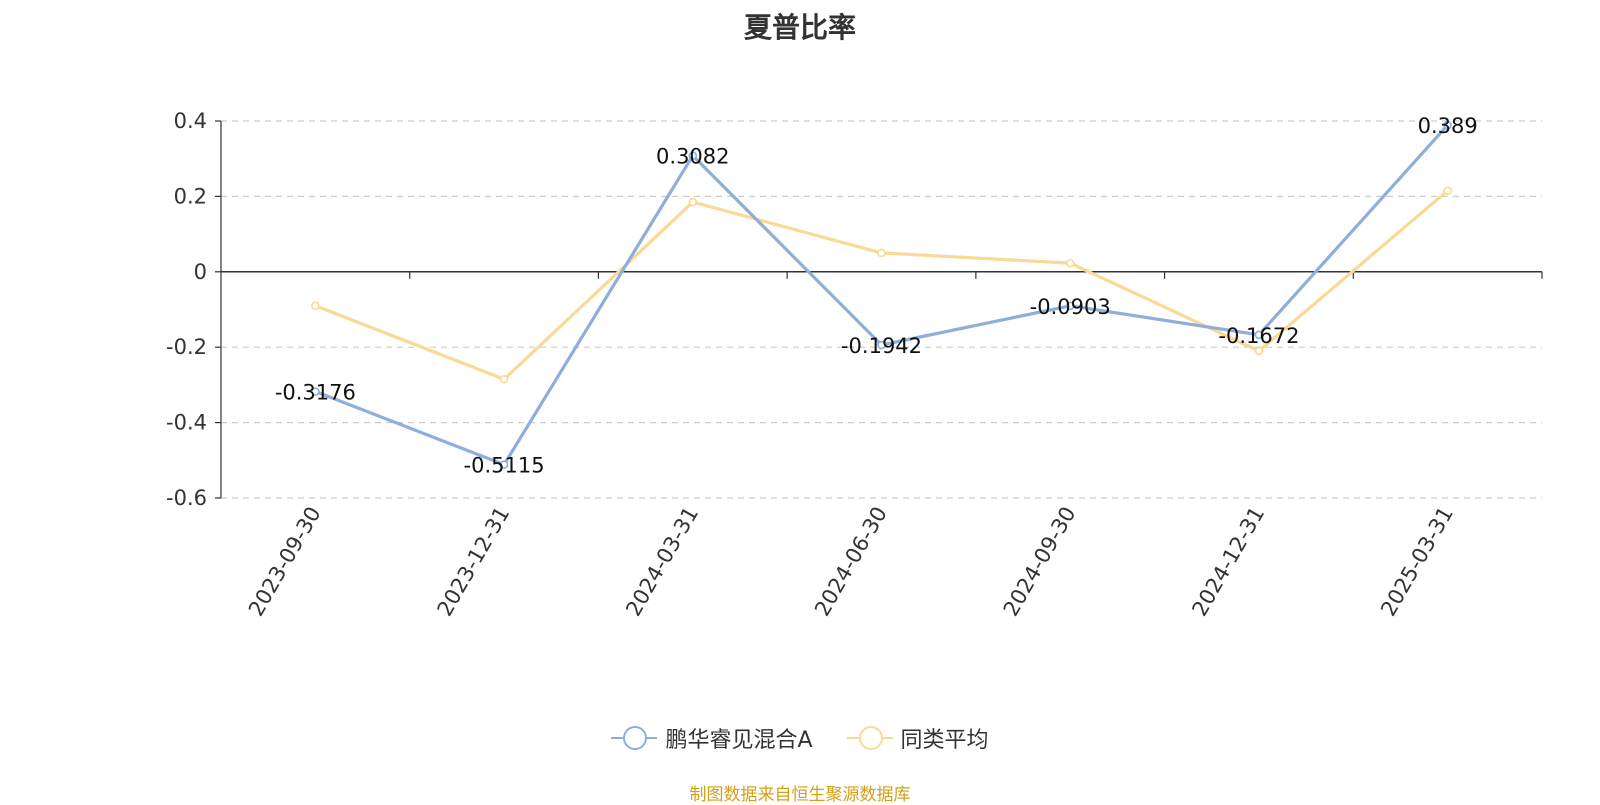 The height and width of the screenshot is (805, 1600). Describe the element at coordinates (800, 795) in the screenshot. I see `source-note: 制图数据来自恒生聚源数据库` at that location.